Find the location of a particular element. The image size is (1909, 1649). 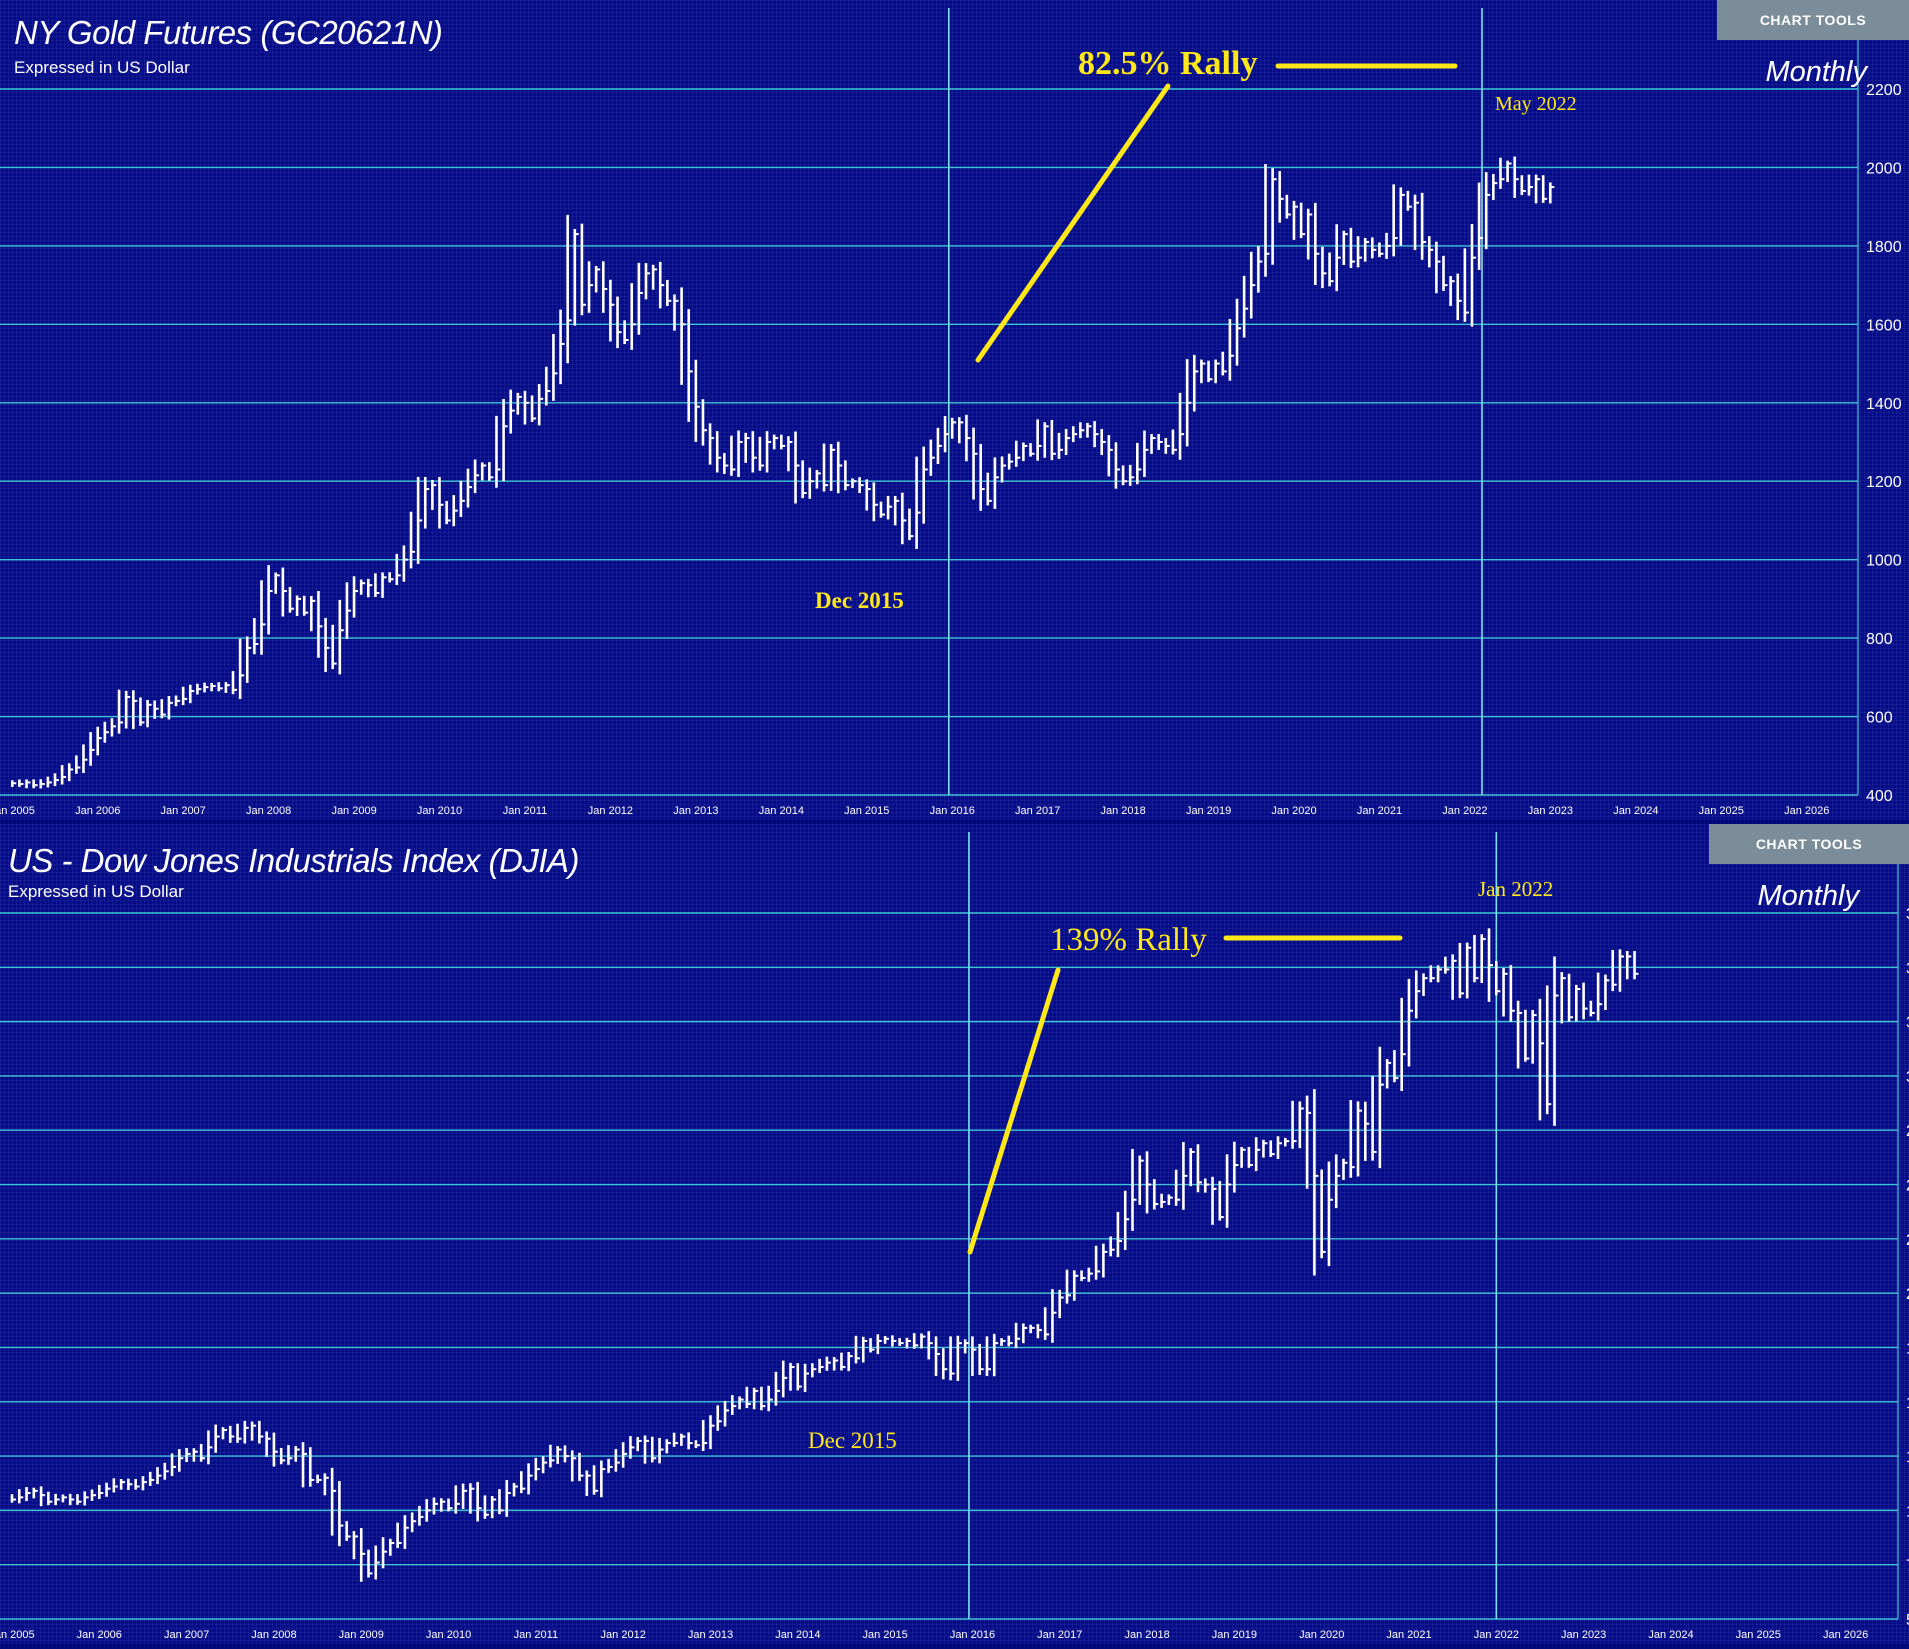

dow-jan-2022-label: Jan 2022 is located at coordinates (1515, 889).